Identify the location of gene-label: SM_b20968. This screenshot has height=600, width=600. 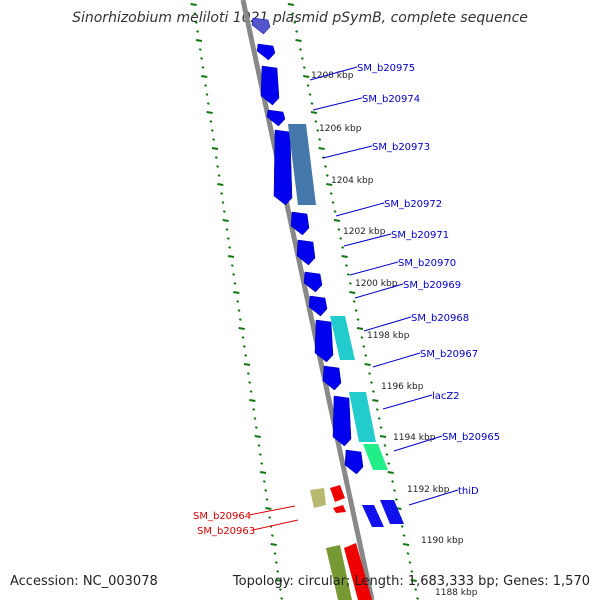
(440, 318).